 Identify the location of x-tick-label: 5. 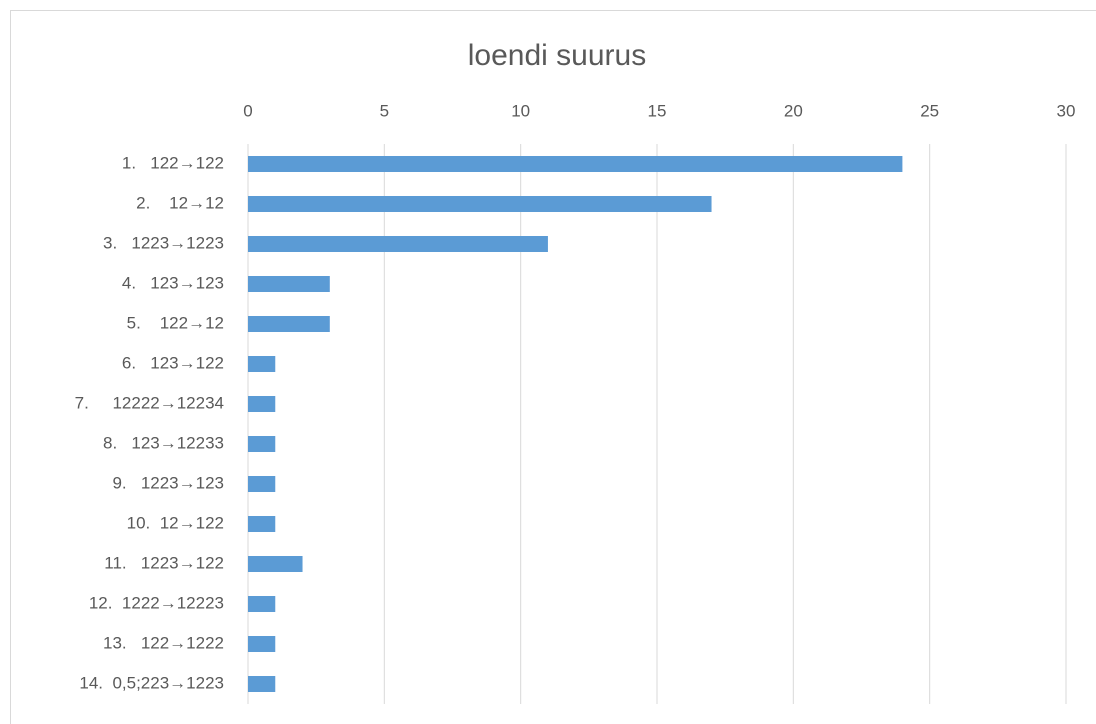
(384, 110).